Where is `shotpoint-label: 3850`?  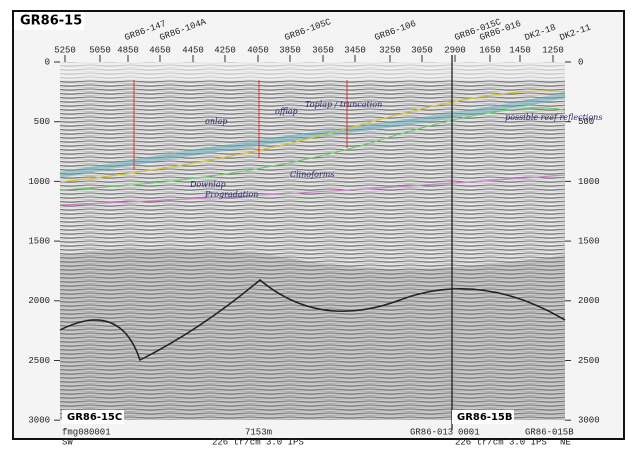
shotpoint-label: 3850 is located at coordinates (290, 50).